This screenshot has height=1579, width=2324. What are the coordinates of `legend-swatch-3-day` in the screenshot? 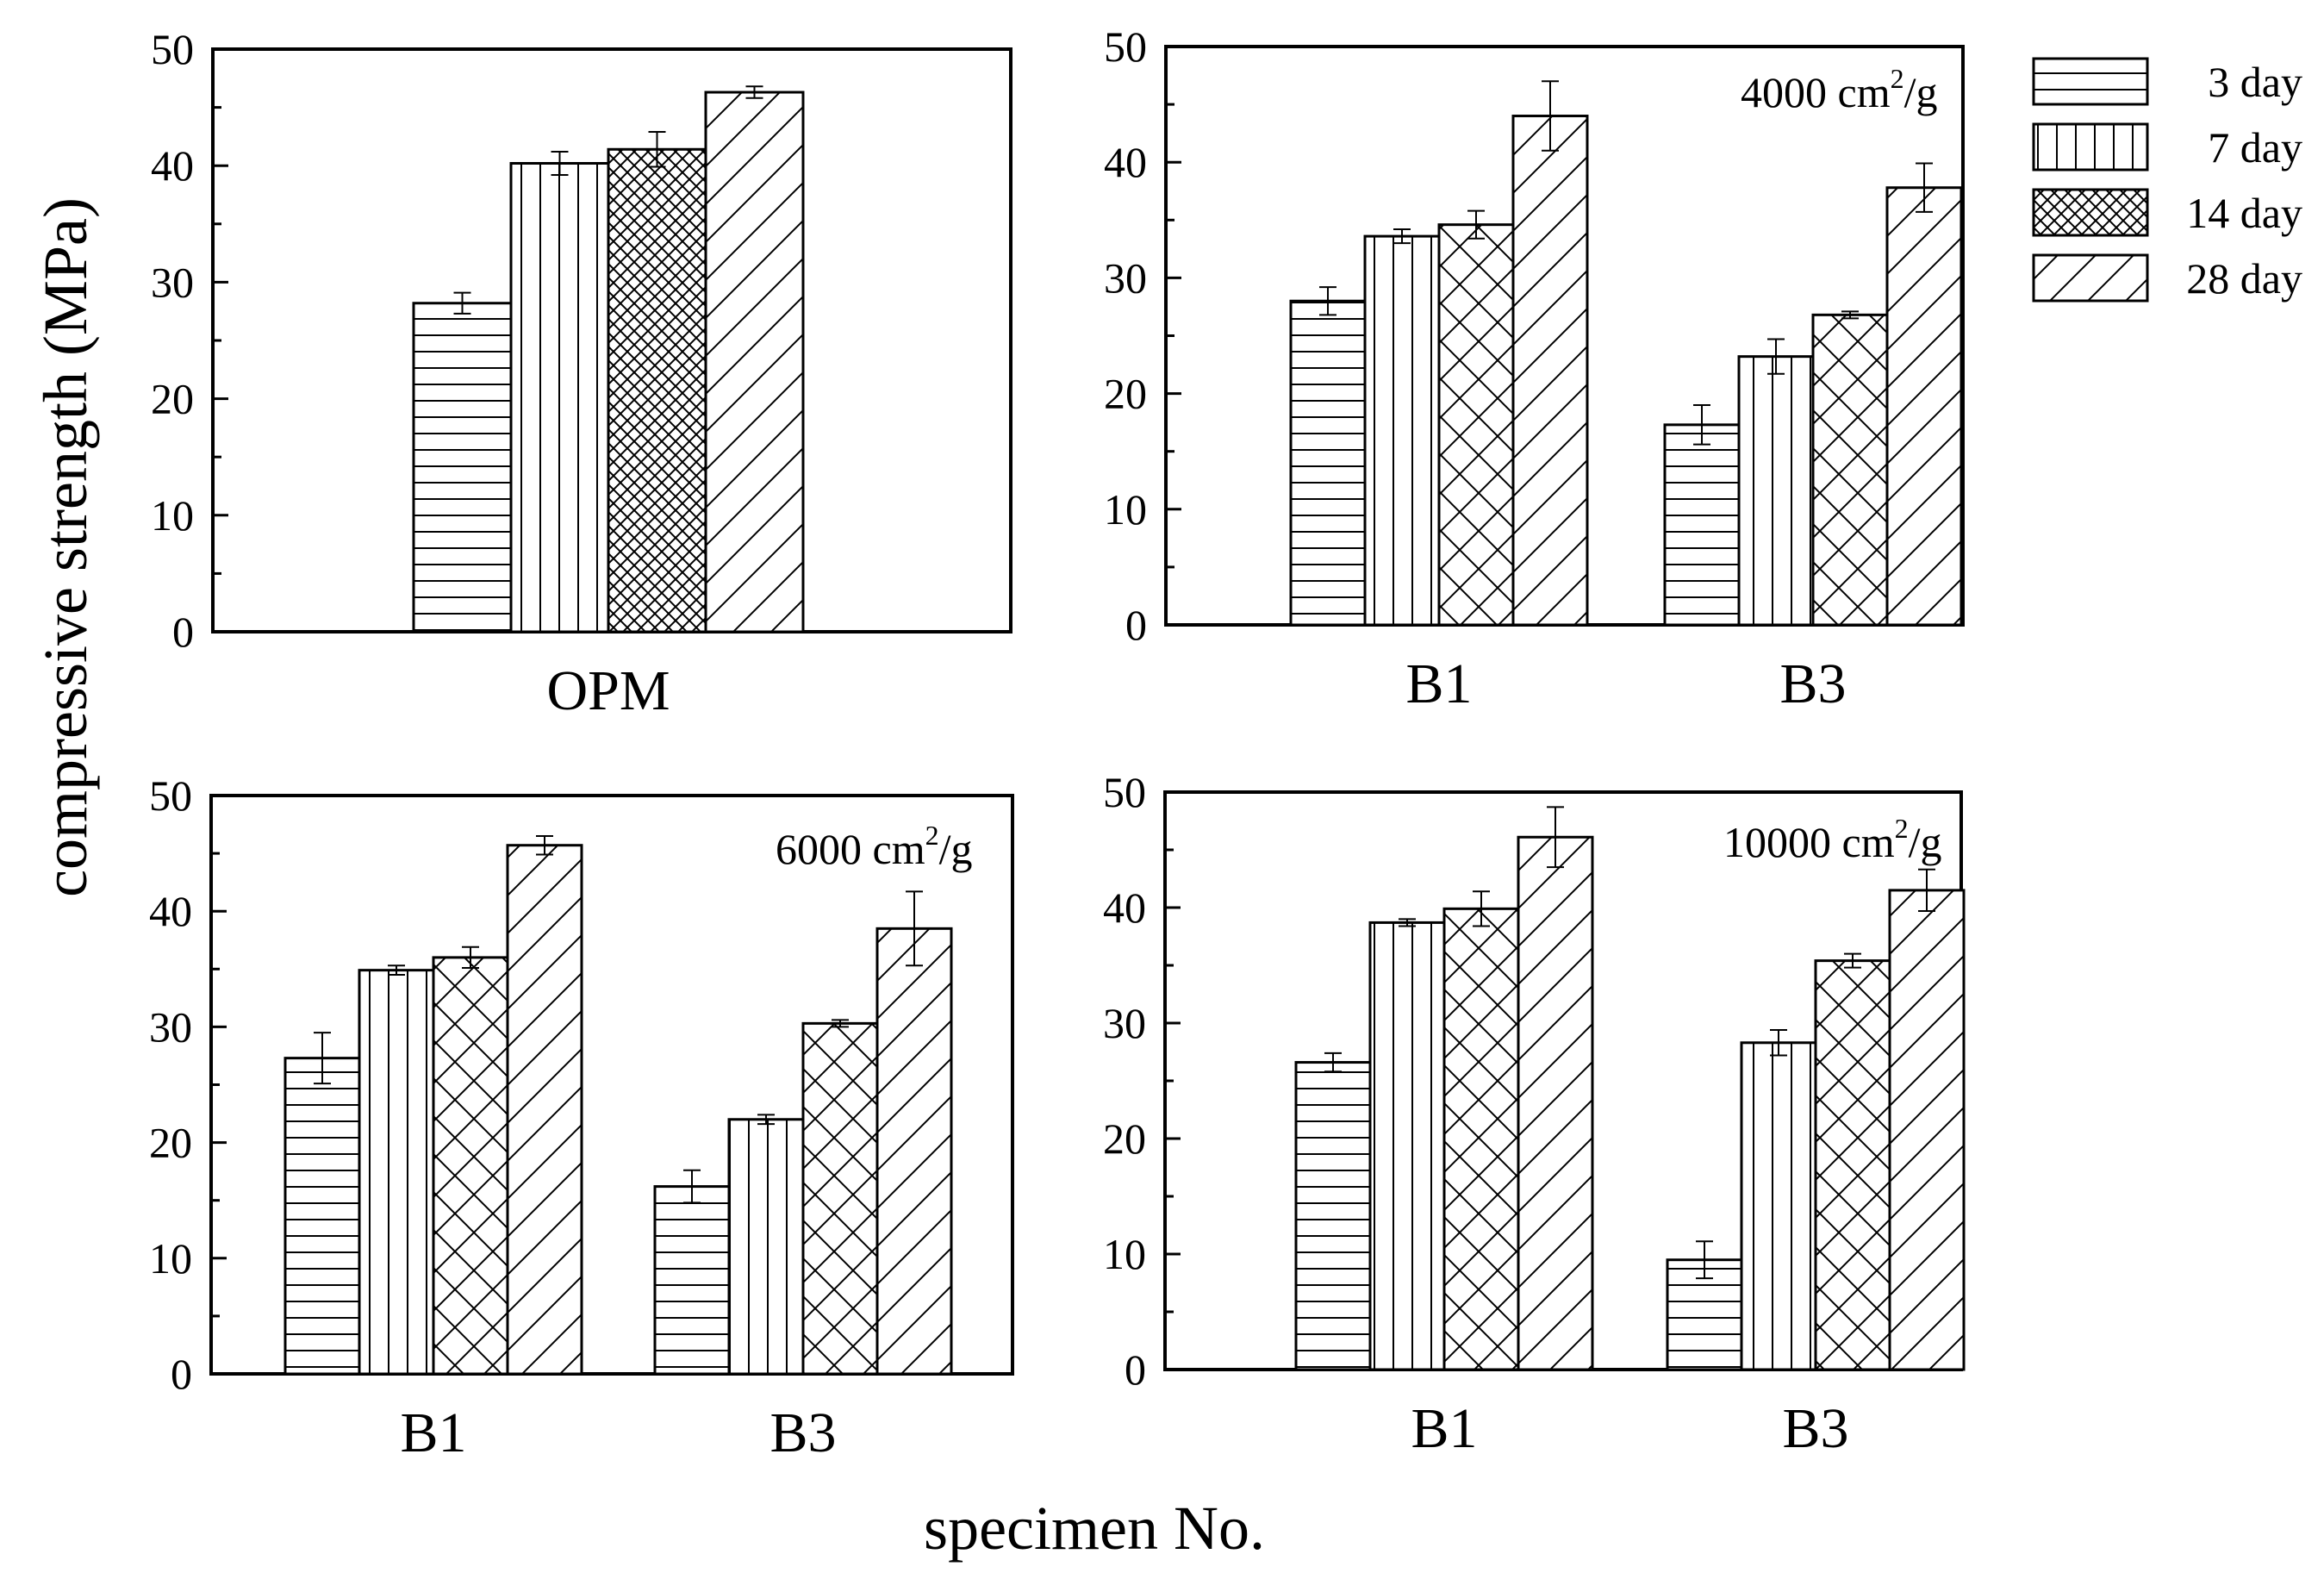 It's located at (2090, 81).